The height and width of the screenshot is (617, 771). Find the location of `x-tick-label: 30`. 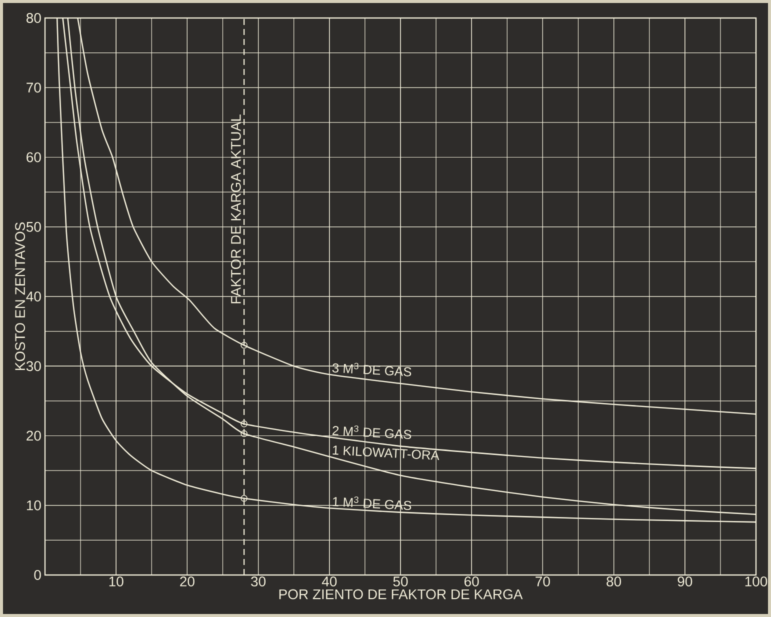

x-tick-label: 30 is located at coordinates (258, 581).